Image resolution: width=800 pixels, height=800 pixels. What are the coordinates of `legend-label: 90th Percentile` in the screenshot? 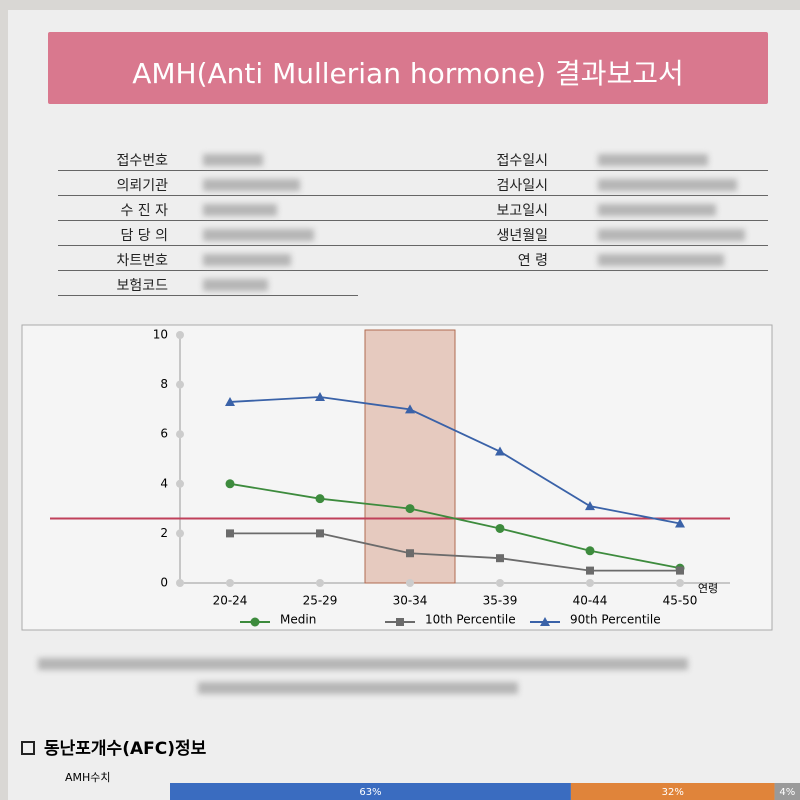 It's located at (615, 620).